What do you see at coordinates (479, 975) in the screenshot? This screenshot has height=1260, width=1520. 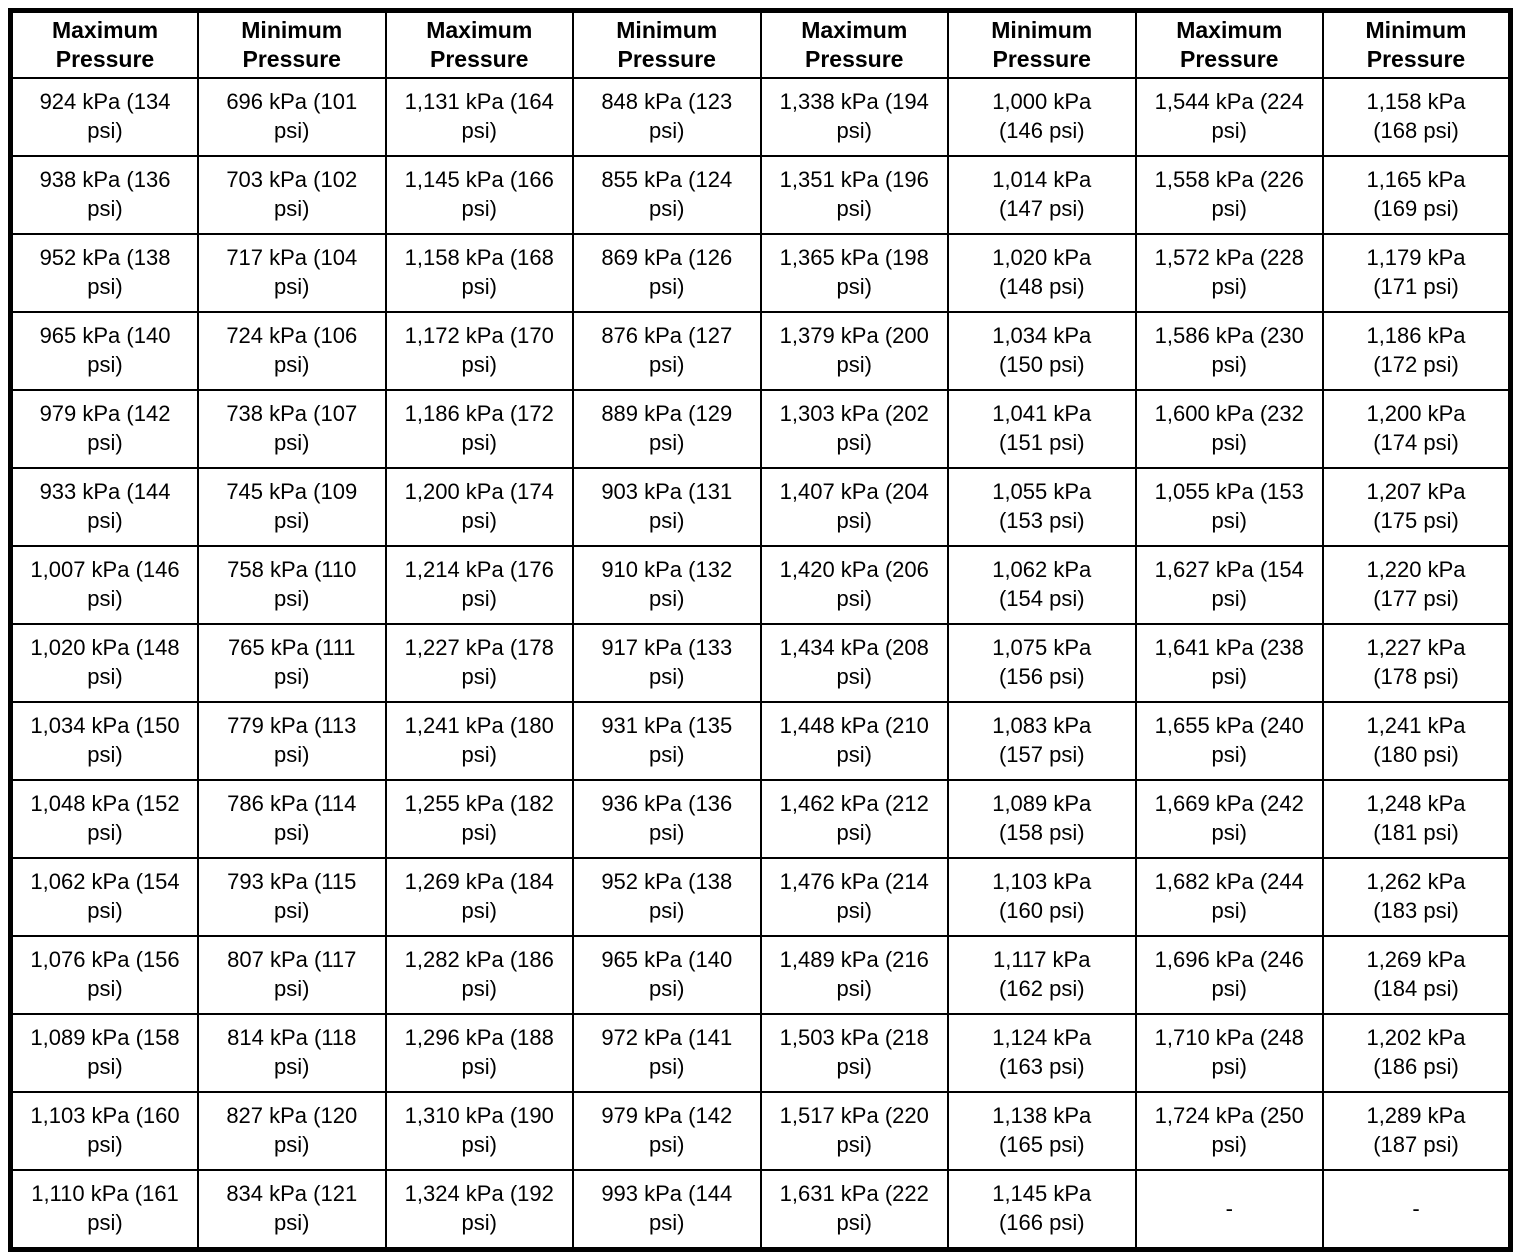 I see `pressure-cell: 1,282 kPa (186 psi)` at bounding box center [479, 975].